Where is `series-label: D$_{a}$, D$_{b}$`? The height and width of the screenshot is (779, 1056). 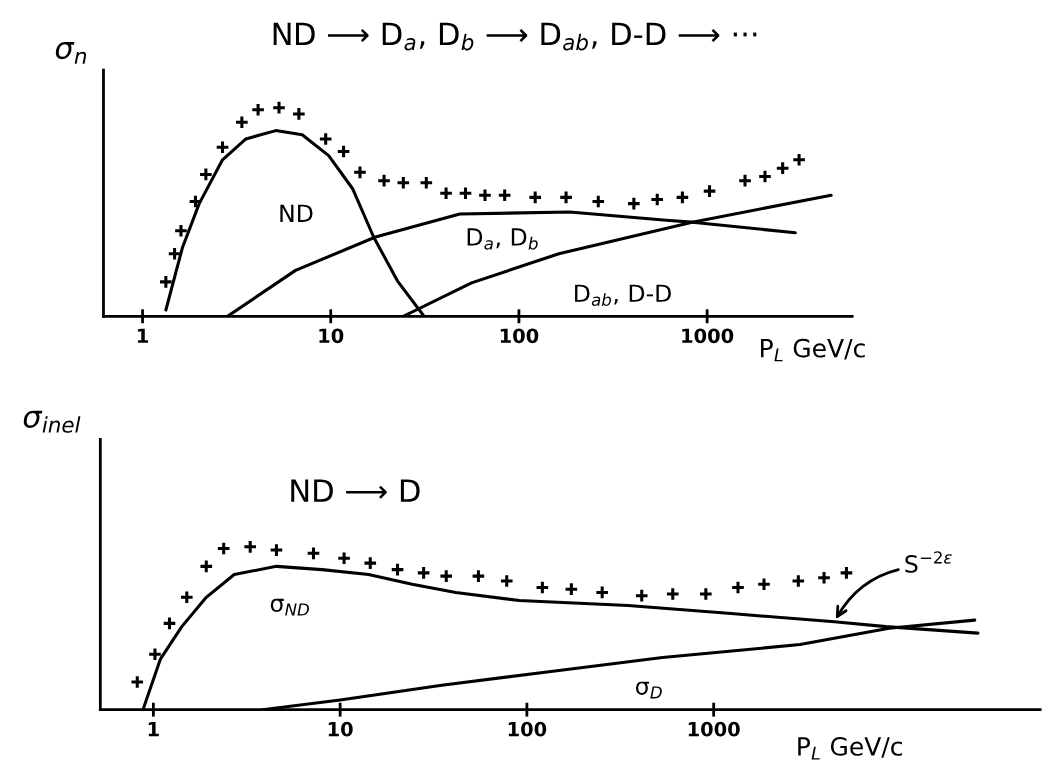
series-label: D$_{a}$, D$_{b}$ is located at coordinates (502, 239).